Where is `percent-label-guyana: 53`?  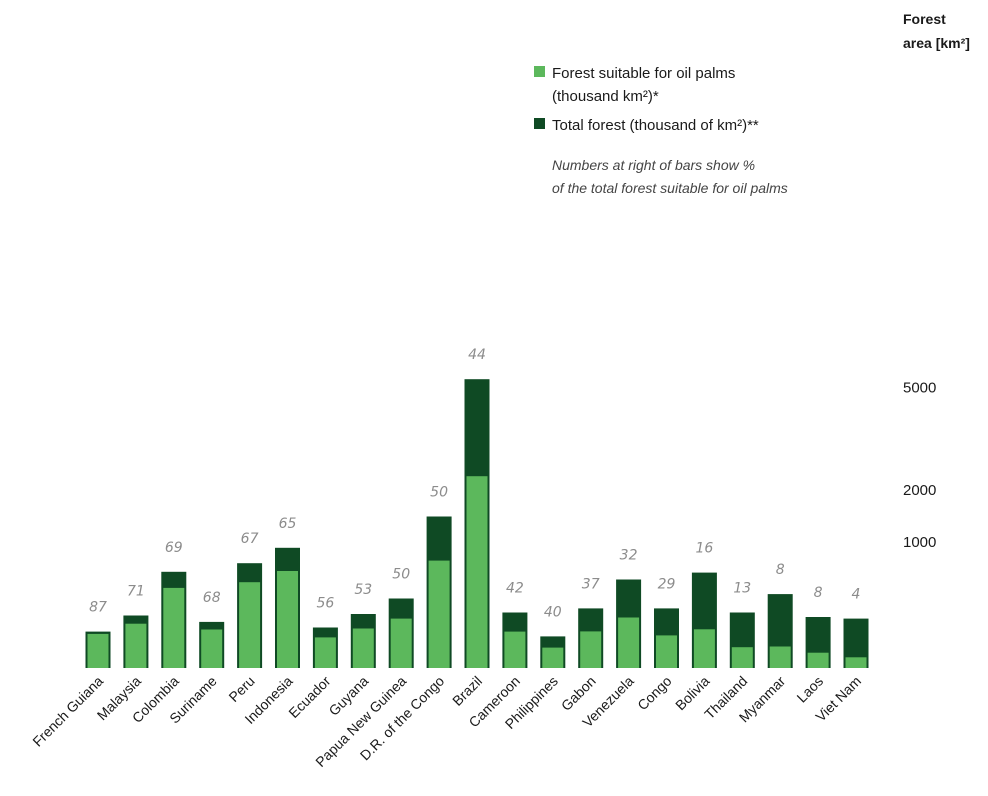 percent-label-guyana: 53 is located at coordinates (363, 590).